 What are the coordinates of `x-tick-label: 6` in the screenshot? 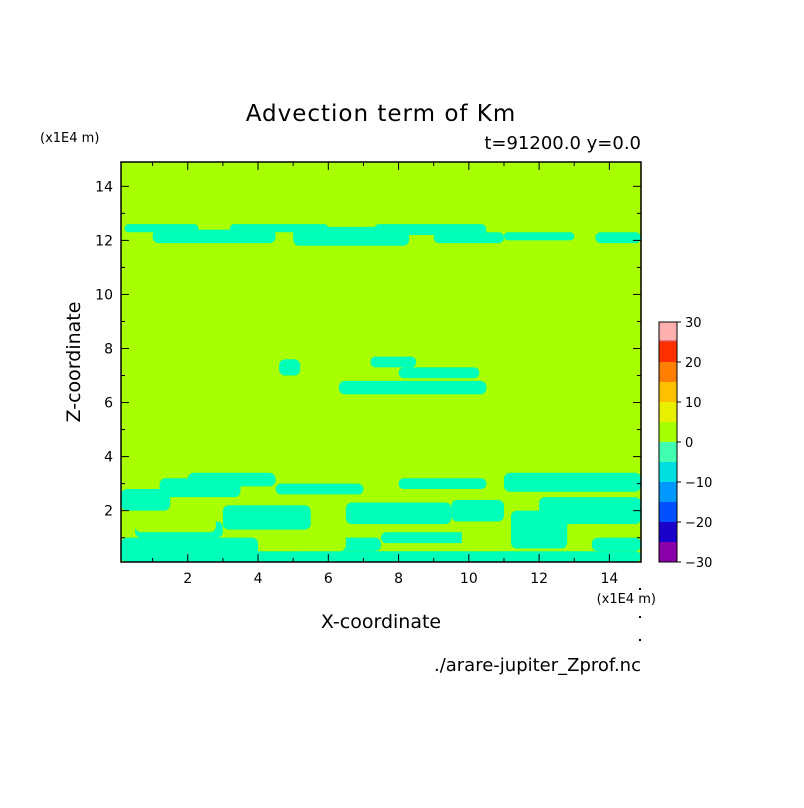 It's located at (328, 579).